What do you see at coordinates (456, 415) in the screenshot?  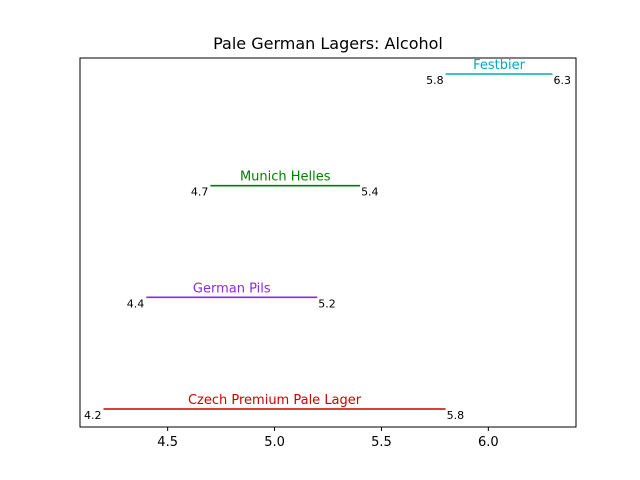 I see `max-label-czech-premium-pale-lager: 5.8` at bounding box center [456, 415].